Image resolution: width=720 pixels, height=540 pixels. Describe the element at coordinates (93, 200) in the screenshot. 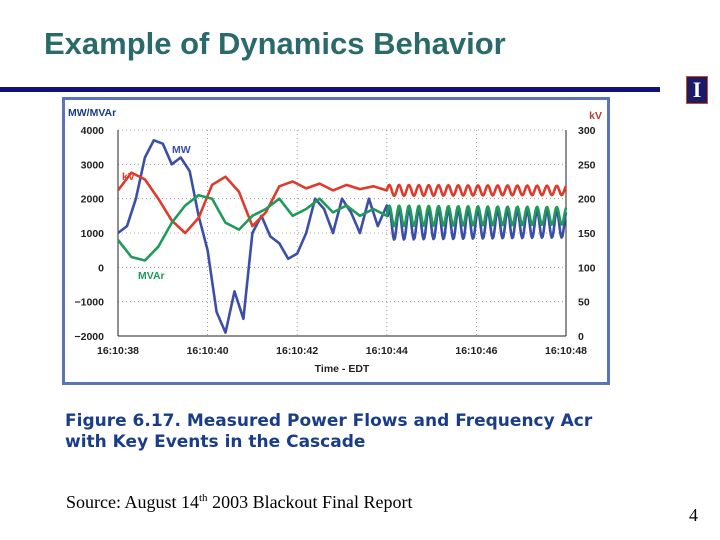

I see `y-left-tick-label: 2000` at that location.